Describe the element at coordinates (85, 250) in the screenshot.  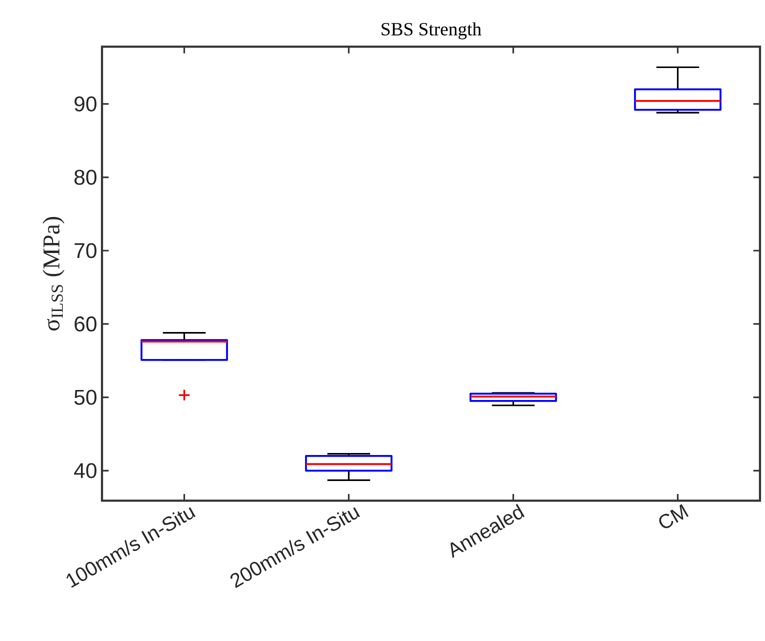
I see `y-tick-label: 70` at that location.